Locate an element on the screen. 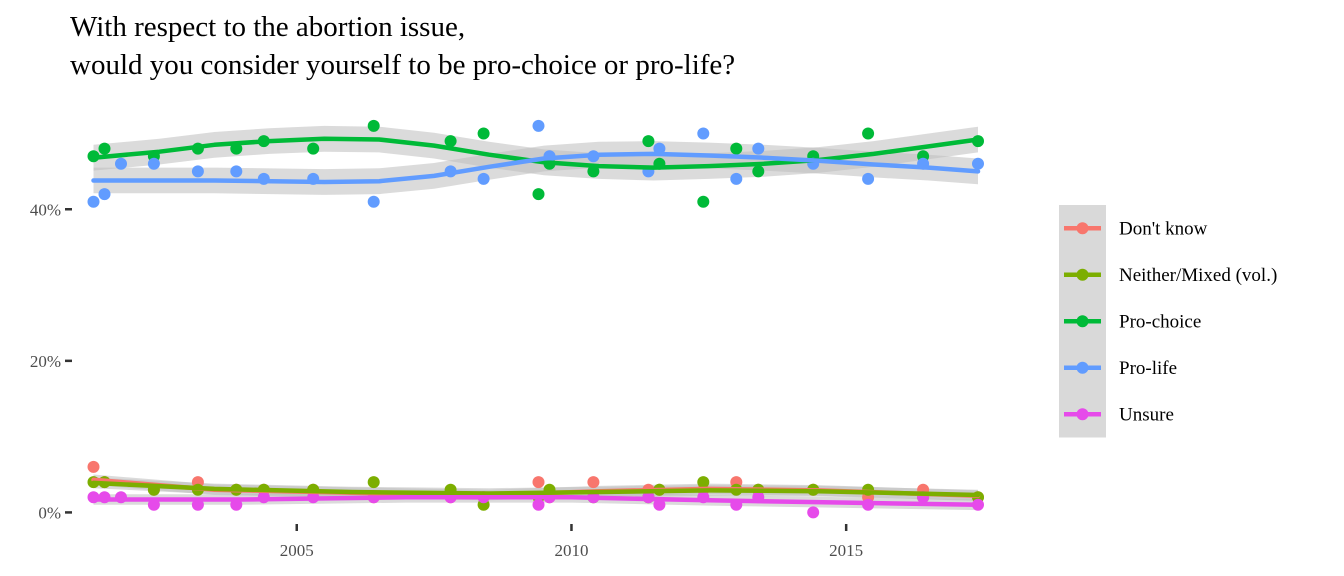 The height and width of the screenshot is (576, 1344). y-tick-label-20: 20% is located at coordinates (45, 361).